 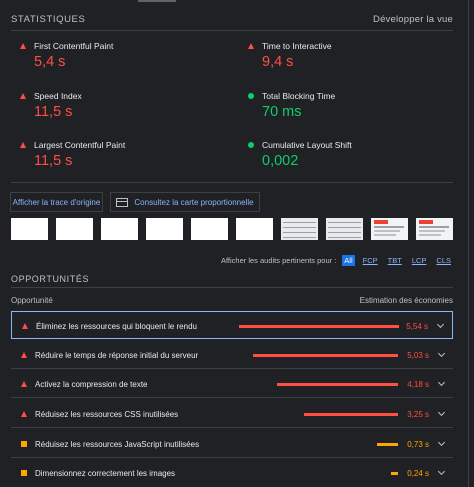 I want to click on savings-value: 0,24 s, so click(x=418, y=473).